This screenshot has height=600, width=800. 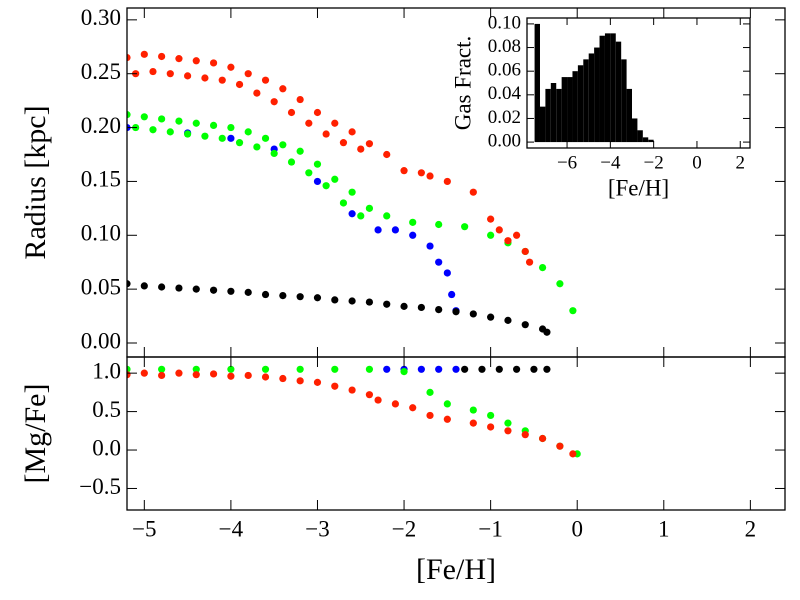 What do you see at coordinates (106, 447) in the screenshot?
I see `y-tick-label: 0.0` at bounding box center [106, 447].